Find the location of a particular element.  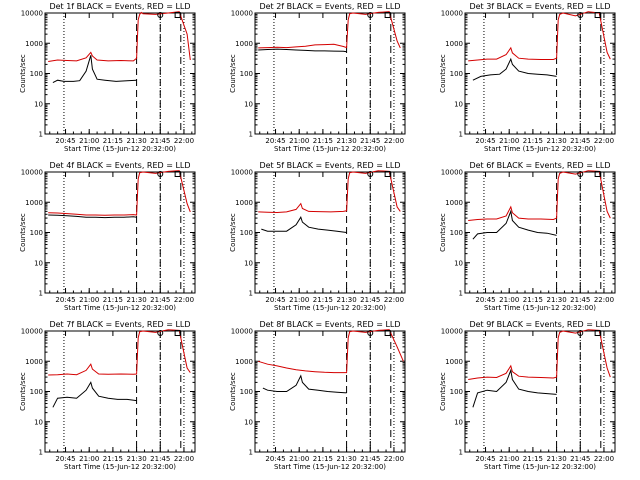

panel-title: Det 9f BLACK = Events, RED = LLD is located at coordinates (539, 324).